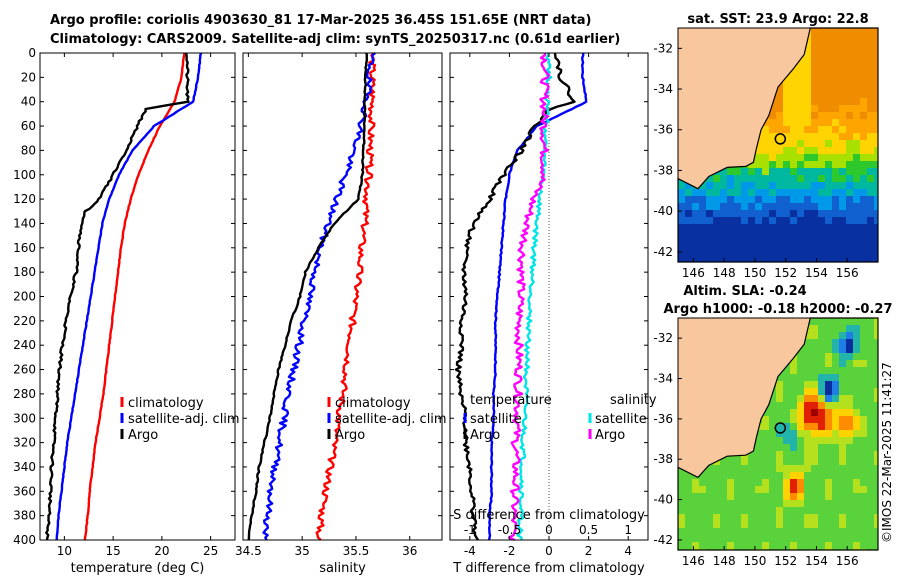 This screenshot has height=580, width=900. What do you see at coordinates (24, 443) in the screenshot?
I see `y-tick-label: 320` at bounding box center [24, 443].